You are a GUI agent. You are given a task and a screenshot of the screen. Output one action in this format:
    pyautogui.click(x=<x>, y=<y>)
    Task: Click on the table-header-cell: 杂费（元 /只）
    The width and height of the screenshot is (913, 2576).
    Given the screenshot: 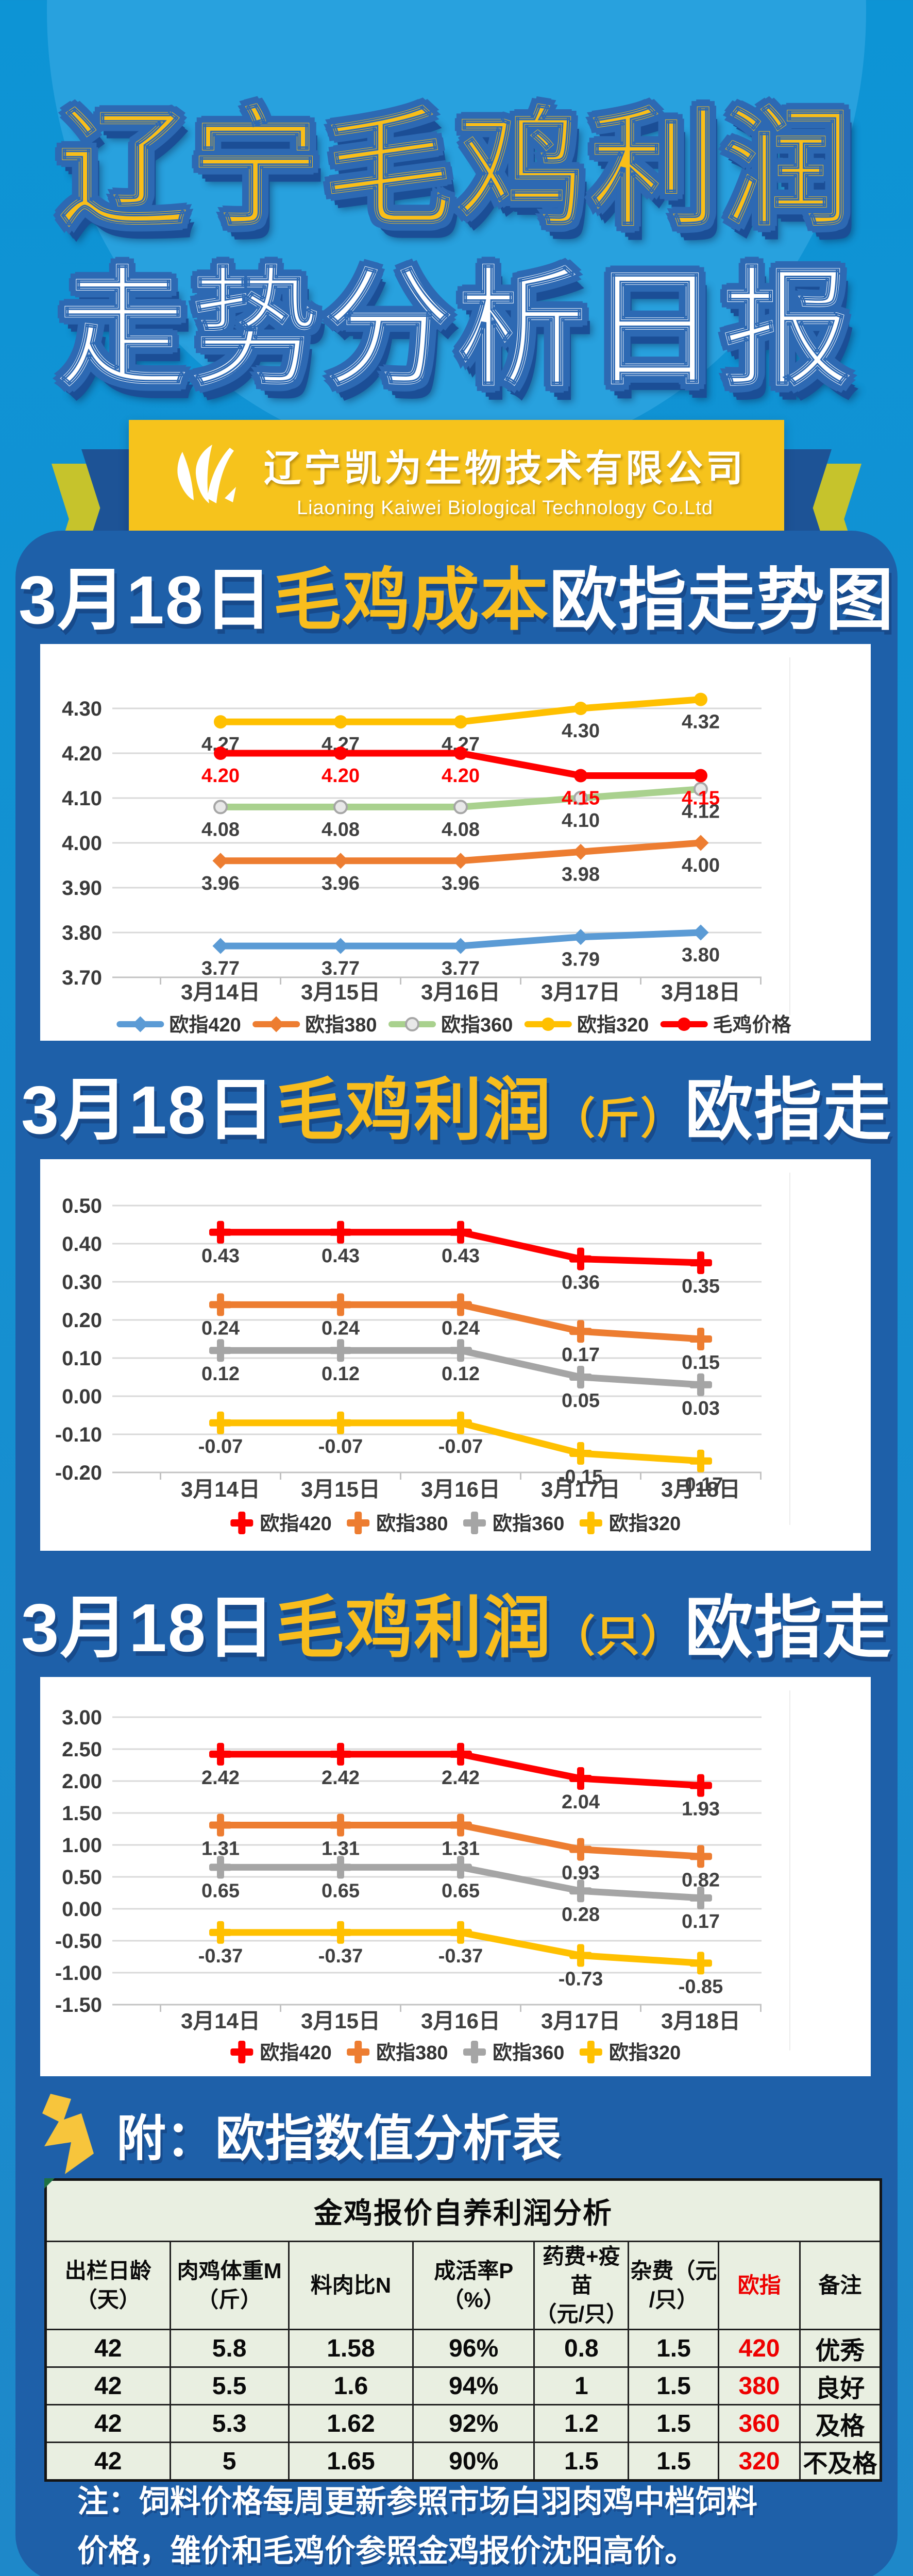 What is the action you would take?
    pyautogui.click(x=674, y=2285)
    